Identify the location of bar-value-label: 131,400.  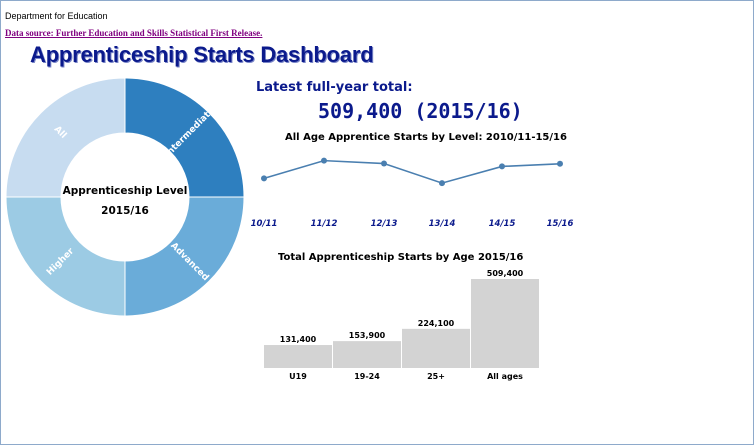
(298, 339).